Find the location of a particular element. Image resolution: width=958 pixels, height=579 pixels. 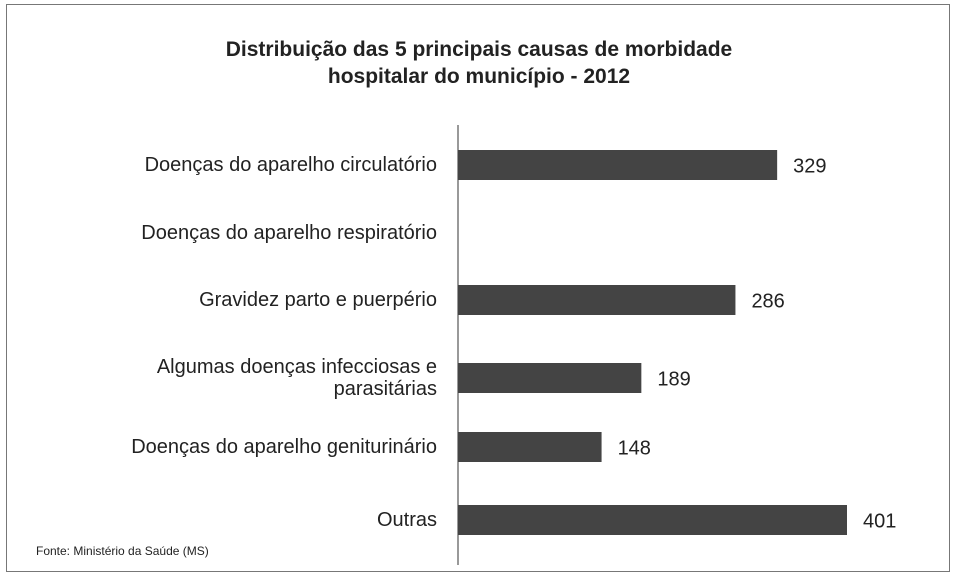

category-label: Doenças do aparelho circulatório is located at coordinates (290, 165).